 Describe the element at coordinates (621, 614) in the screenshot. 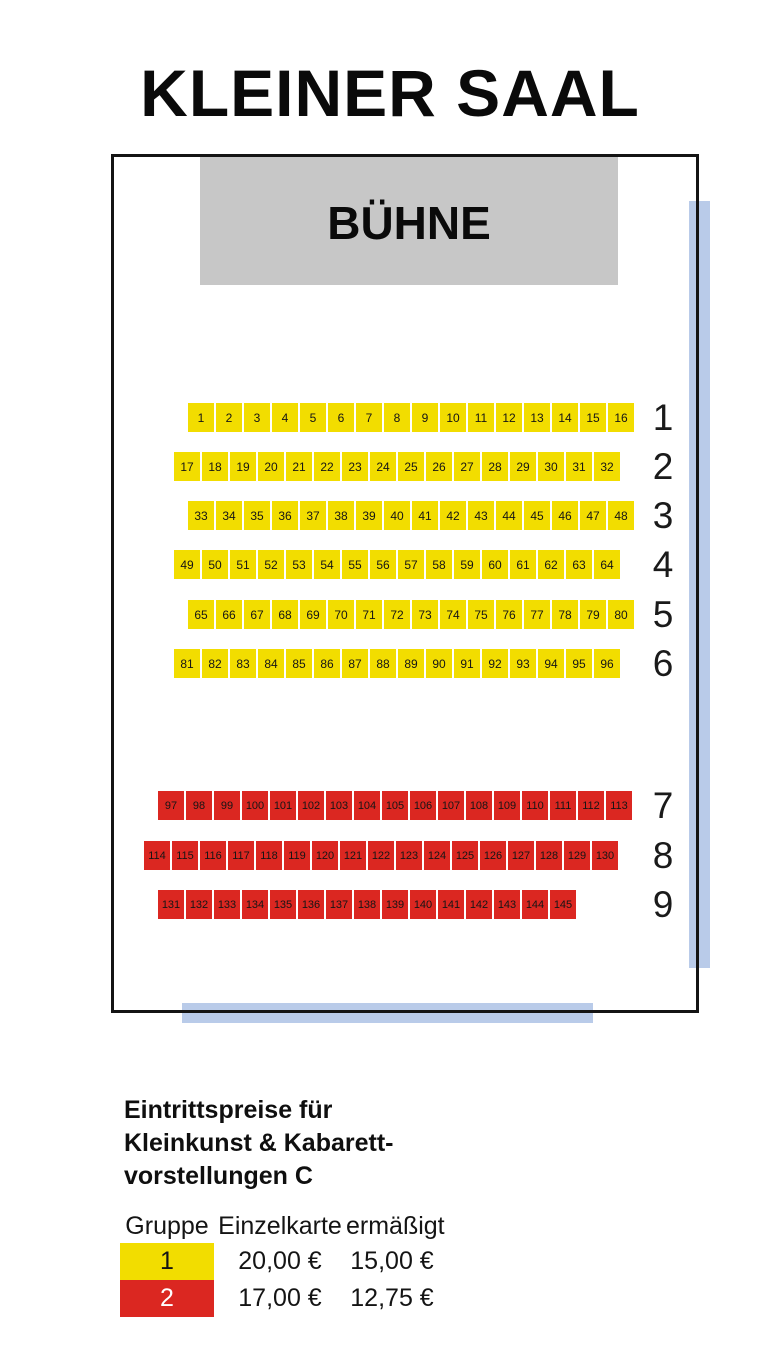

I see `seat-80: 80` at that location.